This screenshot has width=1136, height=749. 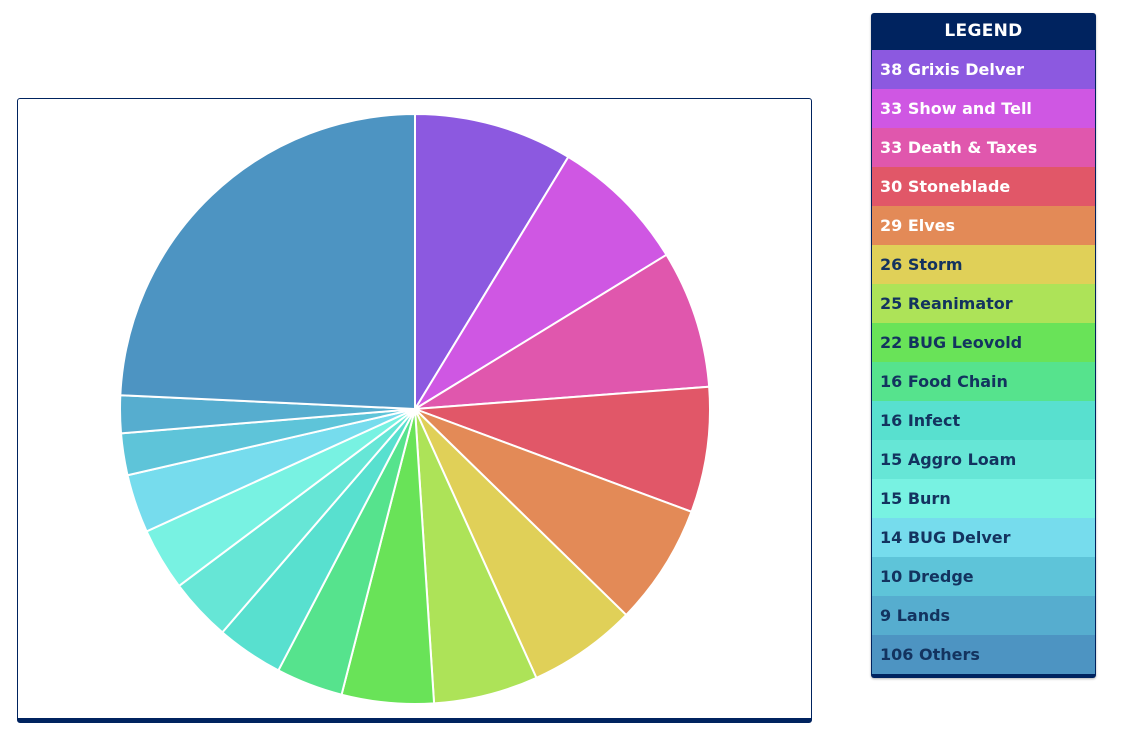 What do you see at coordinates (983, 537) in the screenshot?
I see `legend-item-12: 14 BUG Delver` at bounding box center [983, 537].